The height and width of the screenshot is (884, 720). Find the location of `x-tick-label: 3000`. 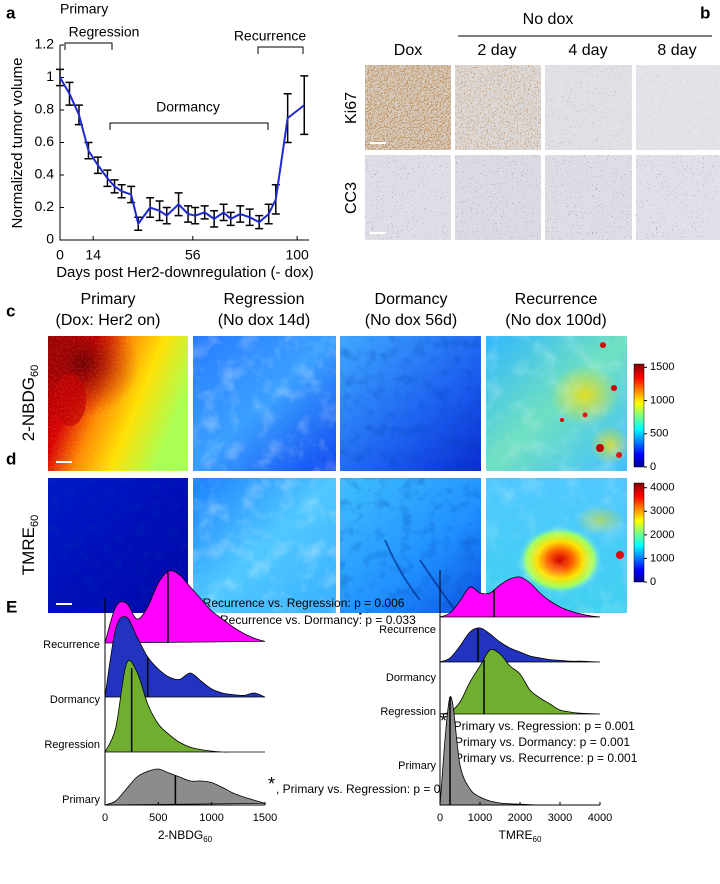

x-tick-label: 3000 is located at coordinates (560, 818).